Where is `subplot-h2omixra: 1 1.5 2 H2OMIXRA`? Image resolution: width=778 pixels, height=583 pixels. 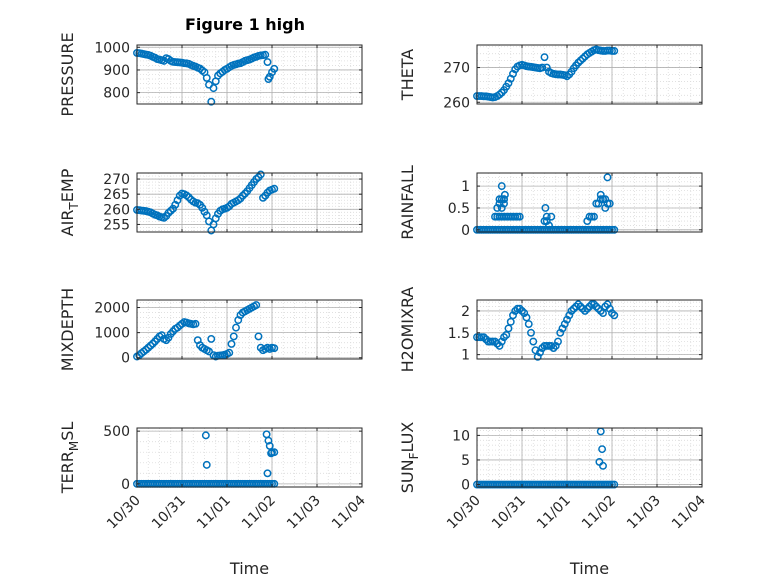
subplot-h2omixra: 1 1.5 2 H2OMIXRA is located at coordinates (550, 330).